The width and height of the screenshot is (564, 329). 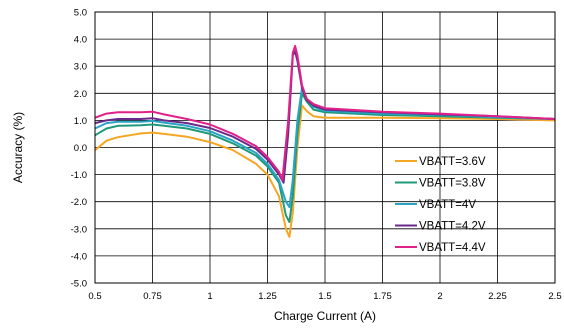 What do you see at coordinates (80, 67) in the screenshot?
I see `y-tick-label: 3.0` at bounding box center [80, 67].